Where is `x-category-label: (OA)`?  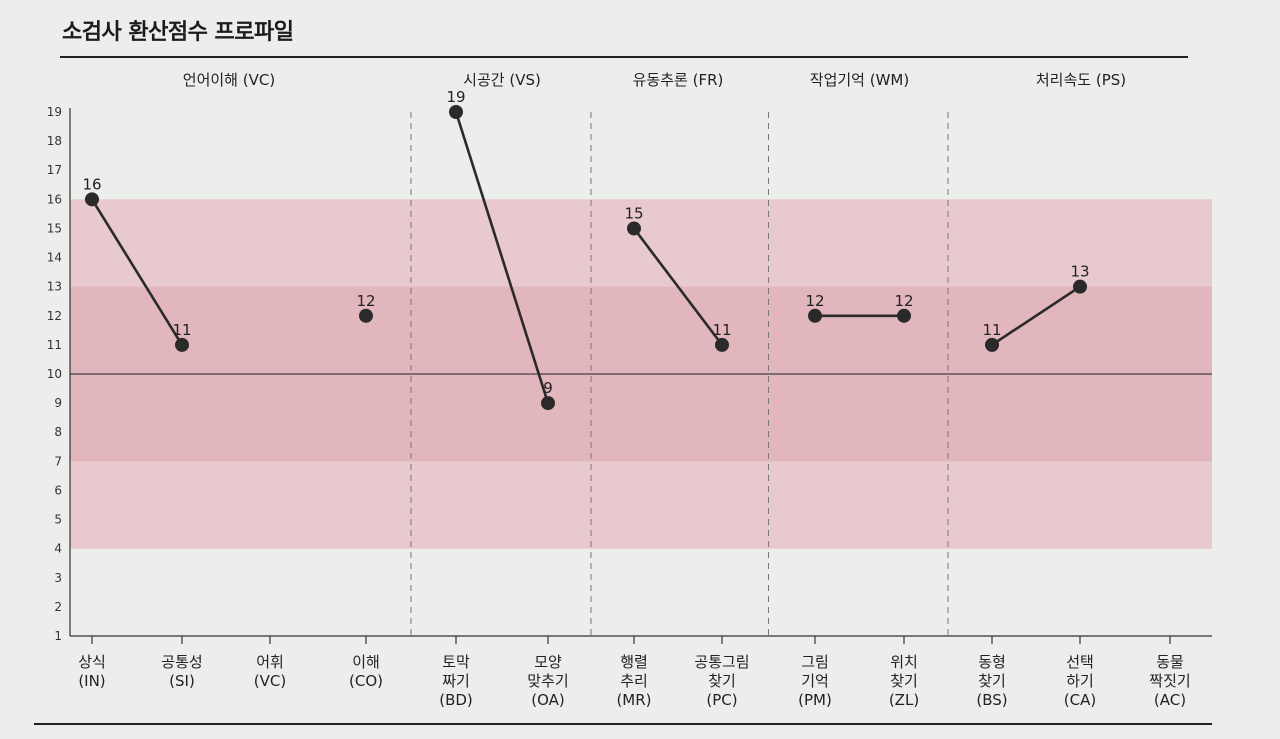 x-category-label: (OA) is located at coordinates (548, 700).